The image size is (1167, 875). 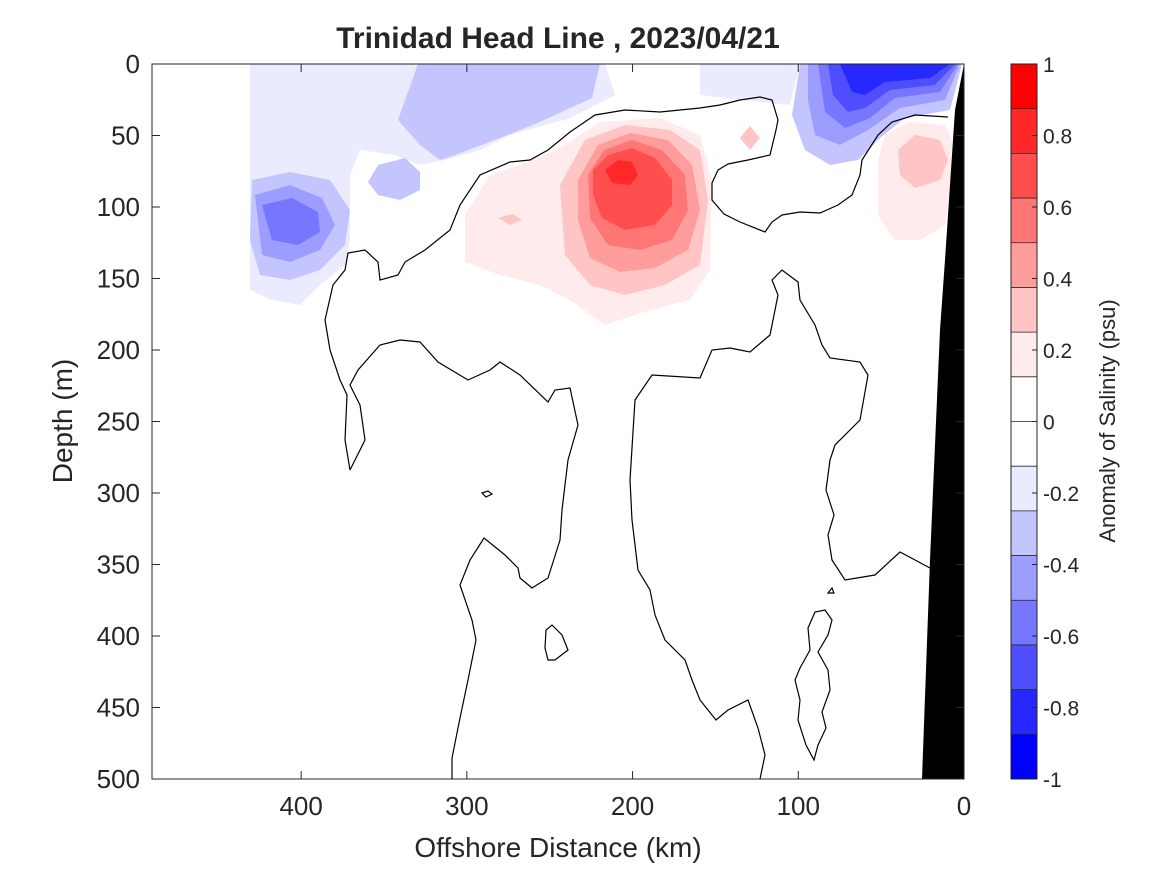 I want to click on zero-contour-island-250km, so click(x=556, y=642).